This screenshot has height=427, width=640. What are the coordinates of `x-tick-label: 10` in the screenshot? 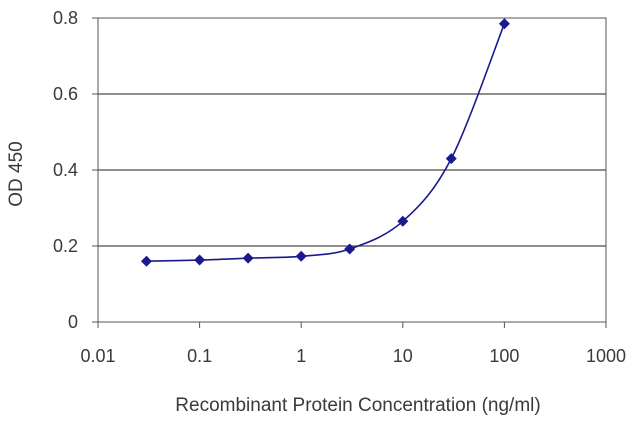 It's located at (403, 356).